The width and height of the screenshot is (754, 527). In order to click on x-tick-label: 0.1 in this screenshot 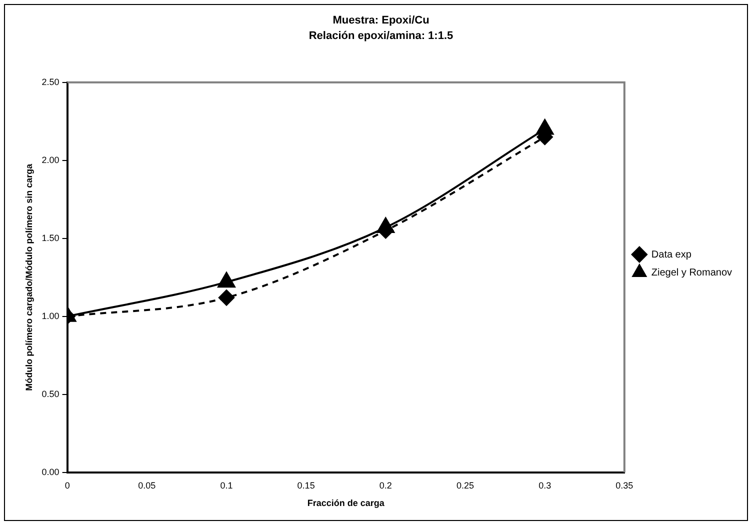, I will do `click(226, 485)`.